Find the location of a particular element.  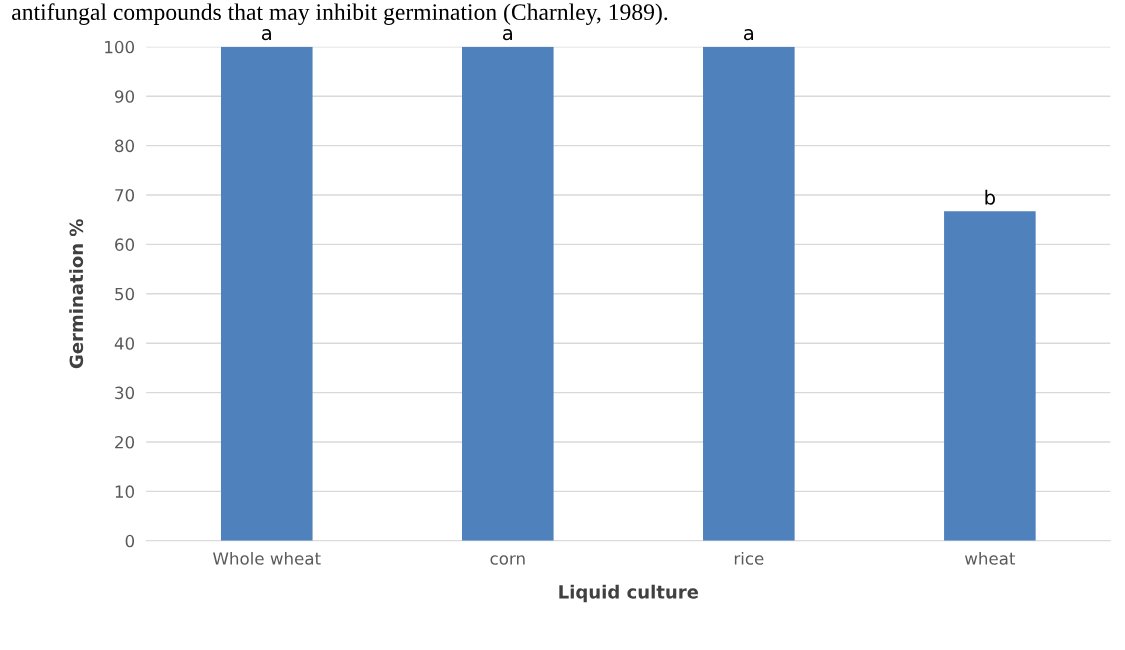

x-axis-title: Liquid culture is located at coordinates (629, 593).